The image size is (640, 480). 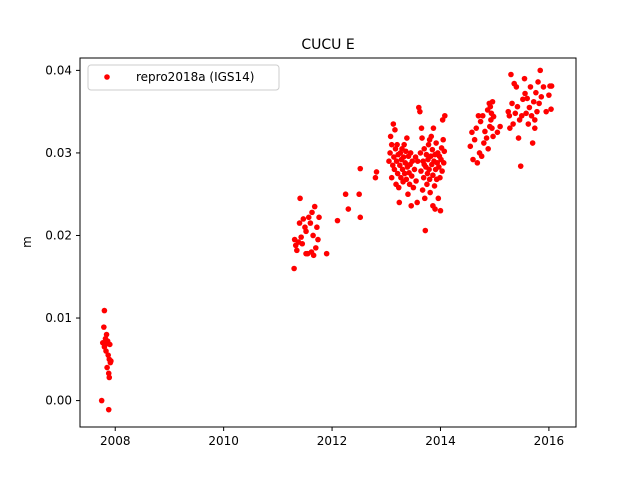 I want to click on legend-label: repro2018a (IGS14), so click(x=195, y=77).